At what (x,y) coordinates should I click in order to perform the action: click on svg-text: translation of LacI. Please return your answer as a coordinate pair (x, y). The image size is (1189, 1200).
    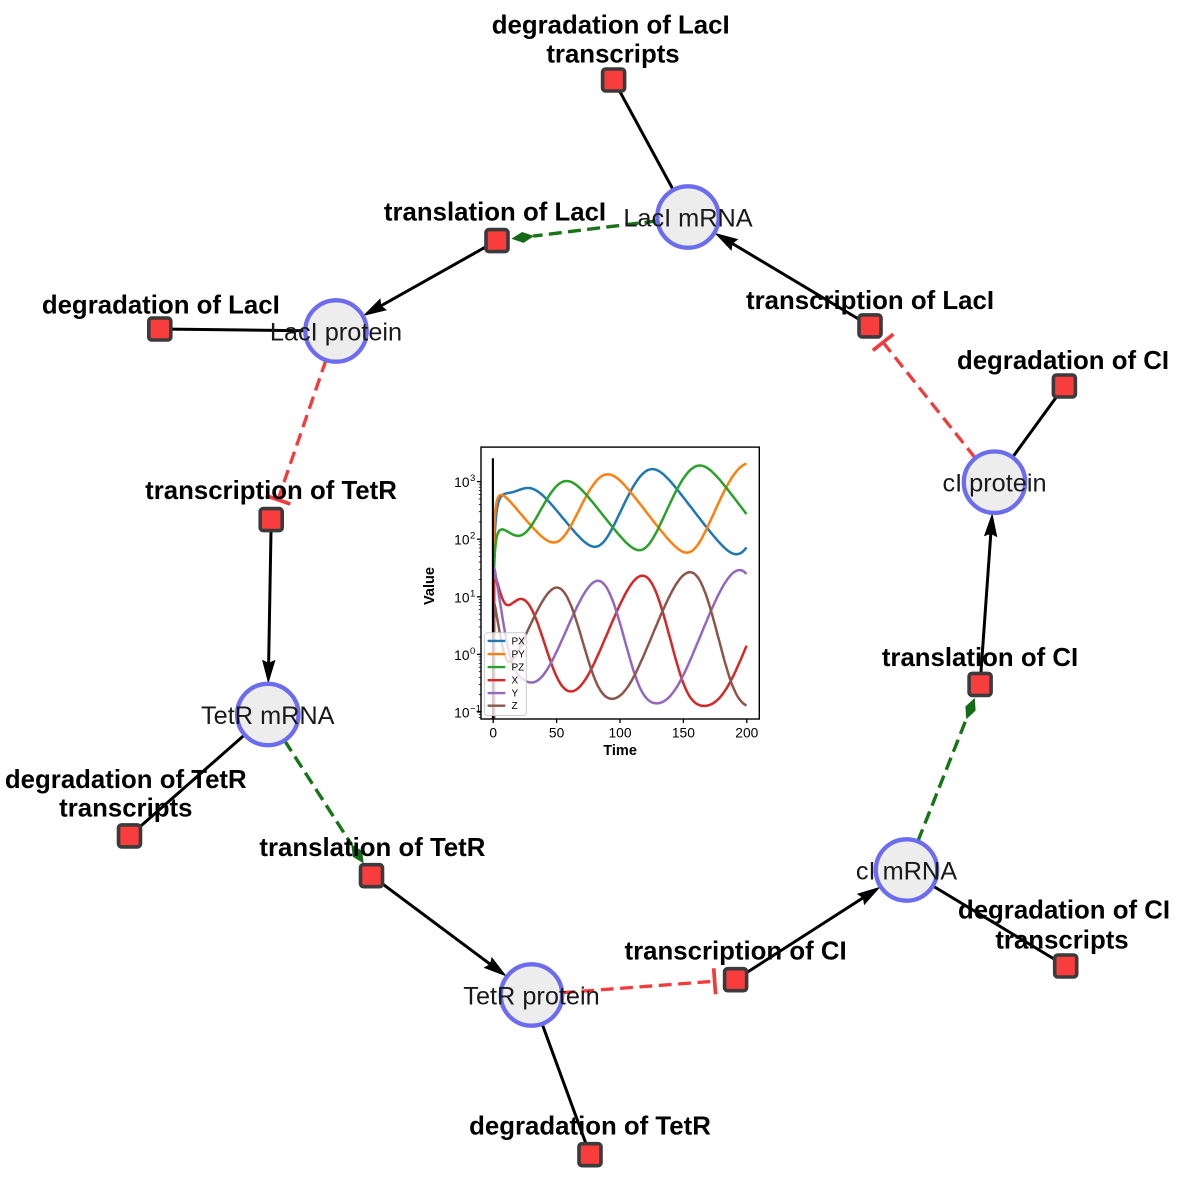
    Looking at the image, I should click on (495, 213).